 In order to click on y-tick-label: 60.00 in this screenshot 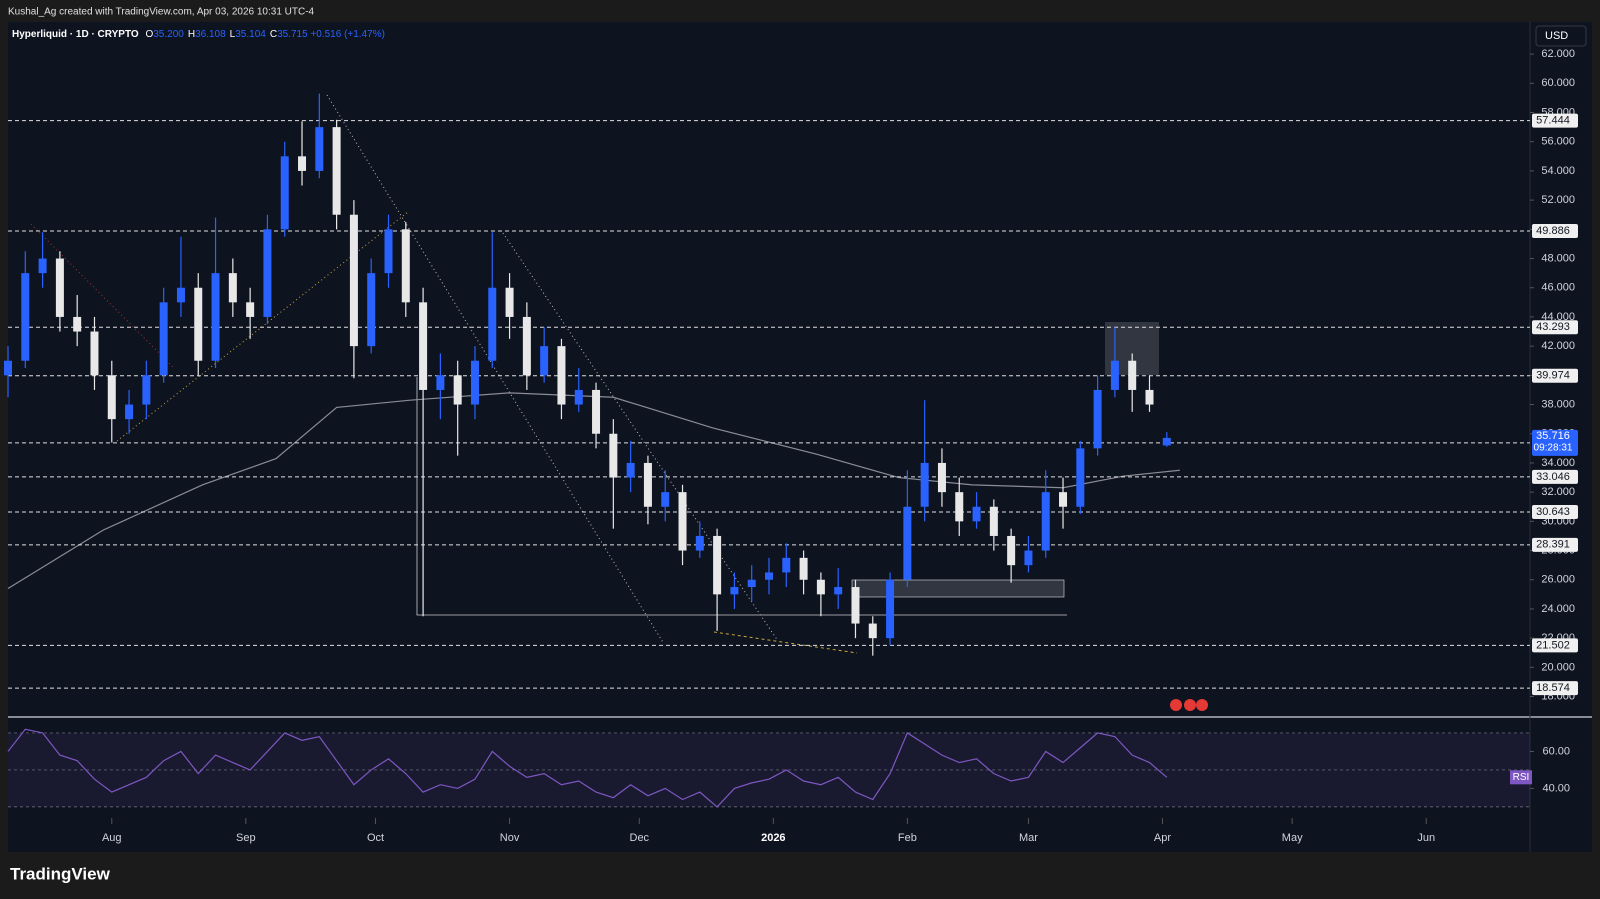, I will do `click(1556, 751)`.